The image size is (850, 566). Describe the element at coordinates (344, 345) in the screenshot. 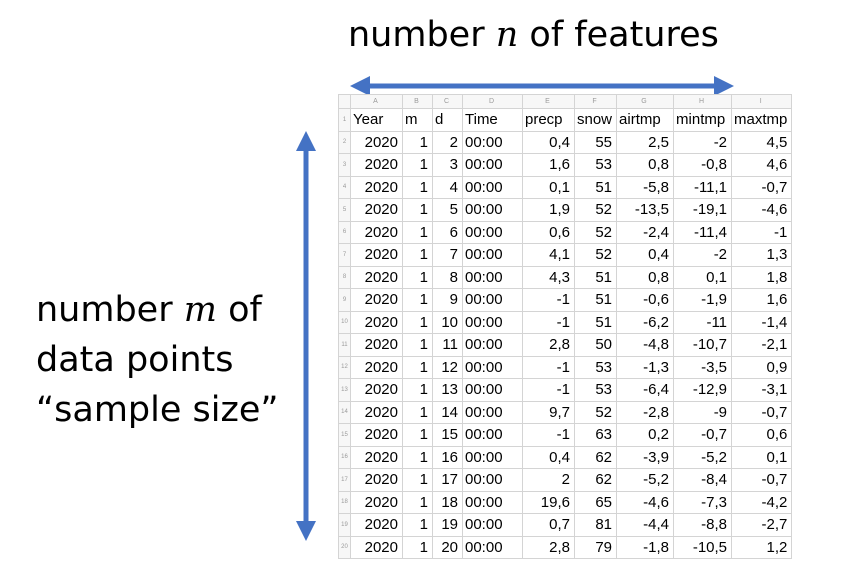

I see `row-number: 11` at that location.